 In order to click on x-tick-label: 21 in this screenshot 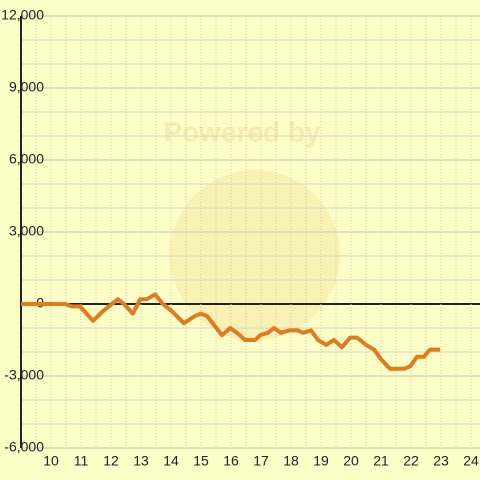, I will do `click(381, 461)`.